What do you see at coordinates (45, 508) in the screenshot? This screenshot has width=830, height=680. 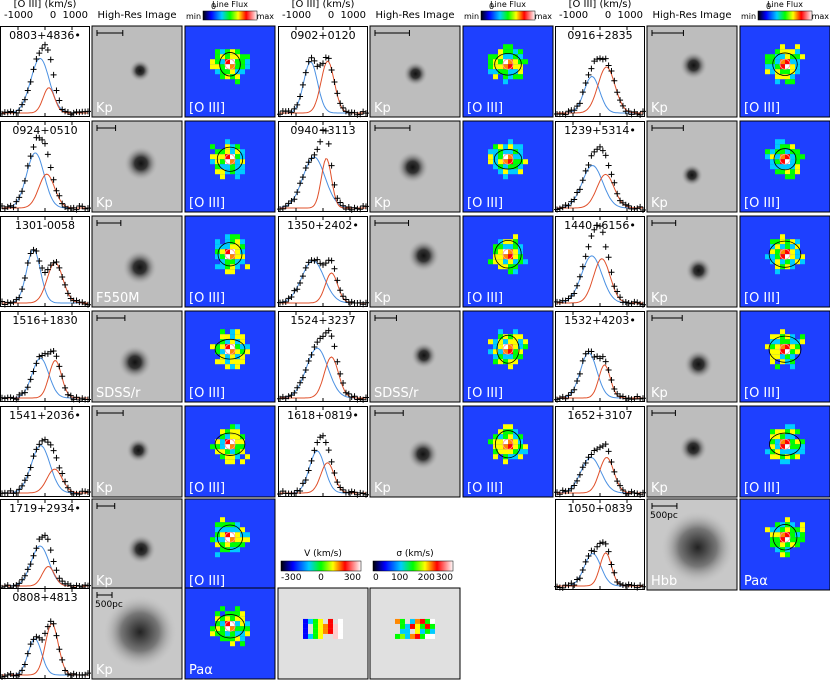 I see `object-name: 1719+2934•` at bounding box center [45, 508].